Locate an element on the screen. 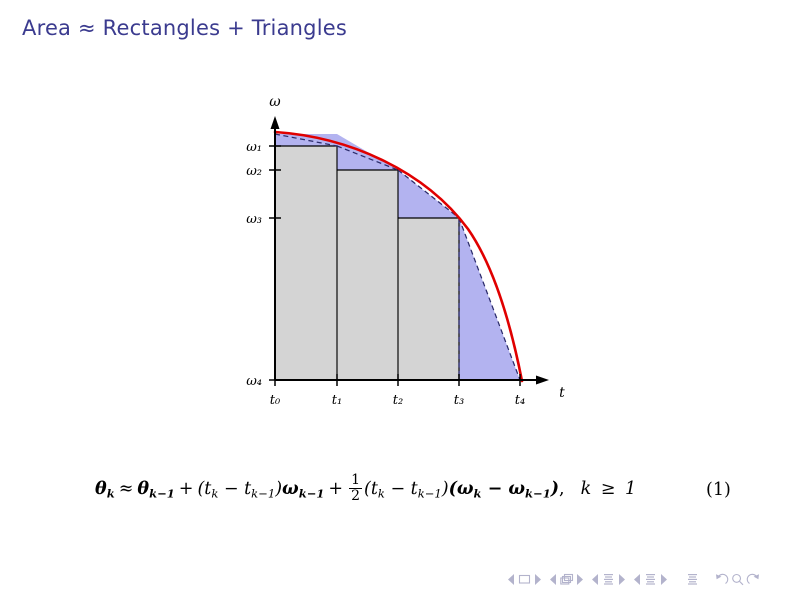  eq-comma: , is located at coordinates (562, 488).